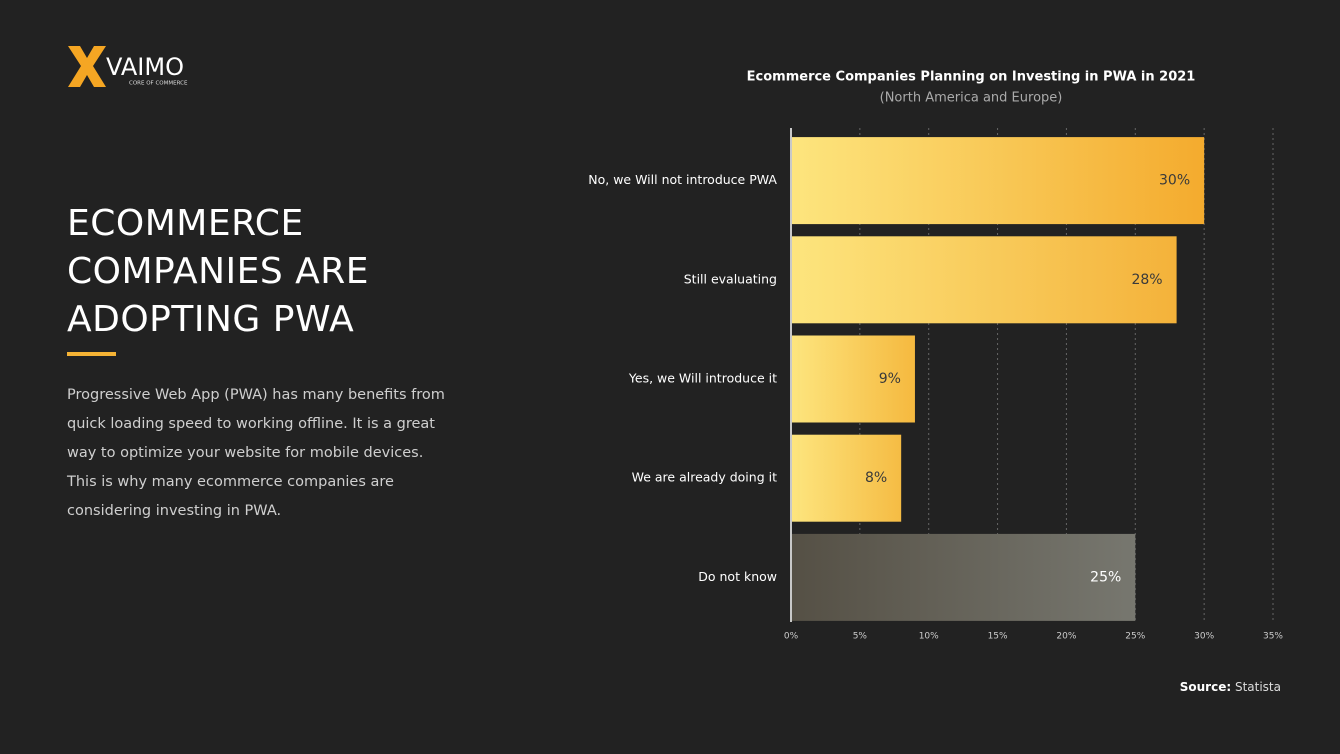  I want to click on category-label: Do not know, so click(737, 576).